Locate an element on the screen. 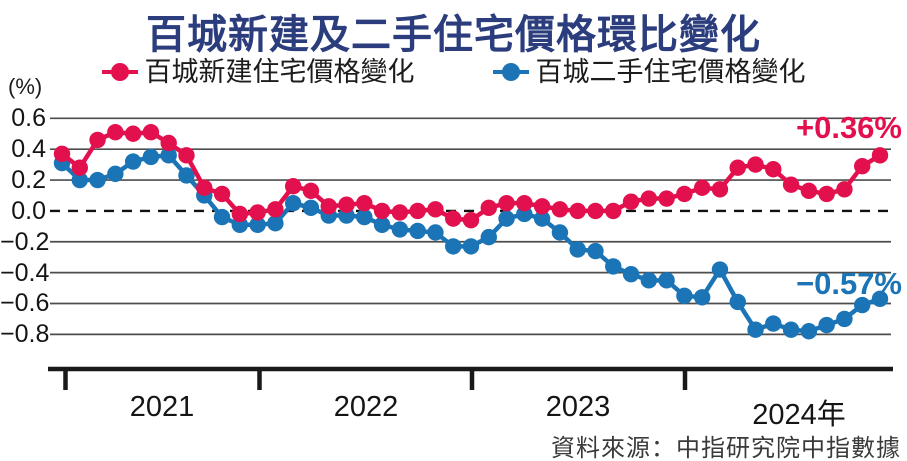 The height and width of the screenshot is (461, 907). y-axis-unit-label: (%) is located at coordinates (25, 86).